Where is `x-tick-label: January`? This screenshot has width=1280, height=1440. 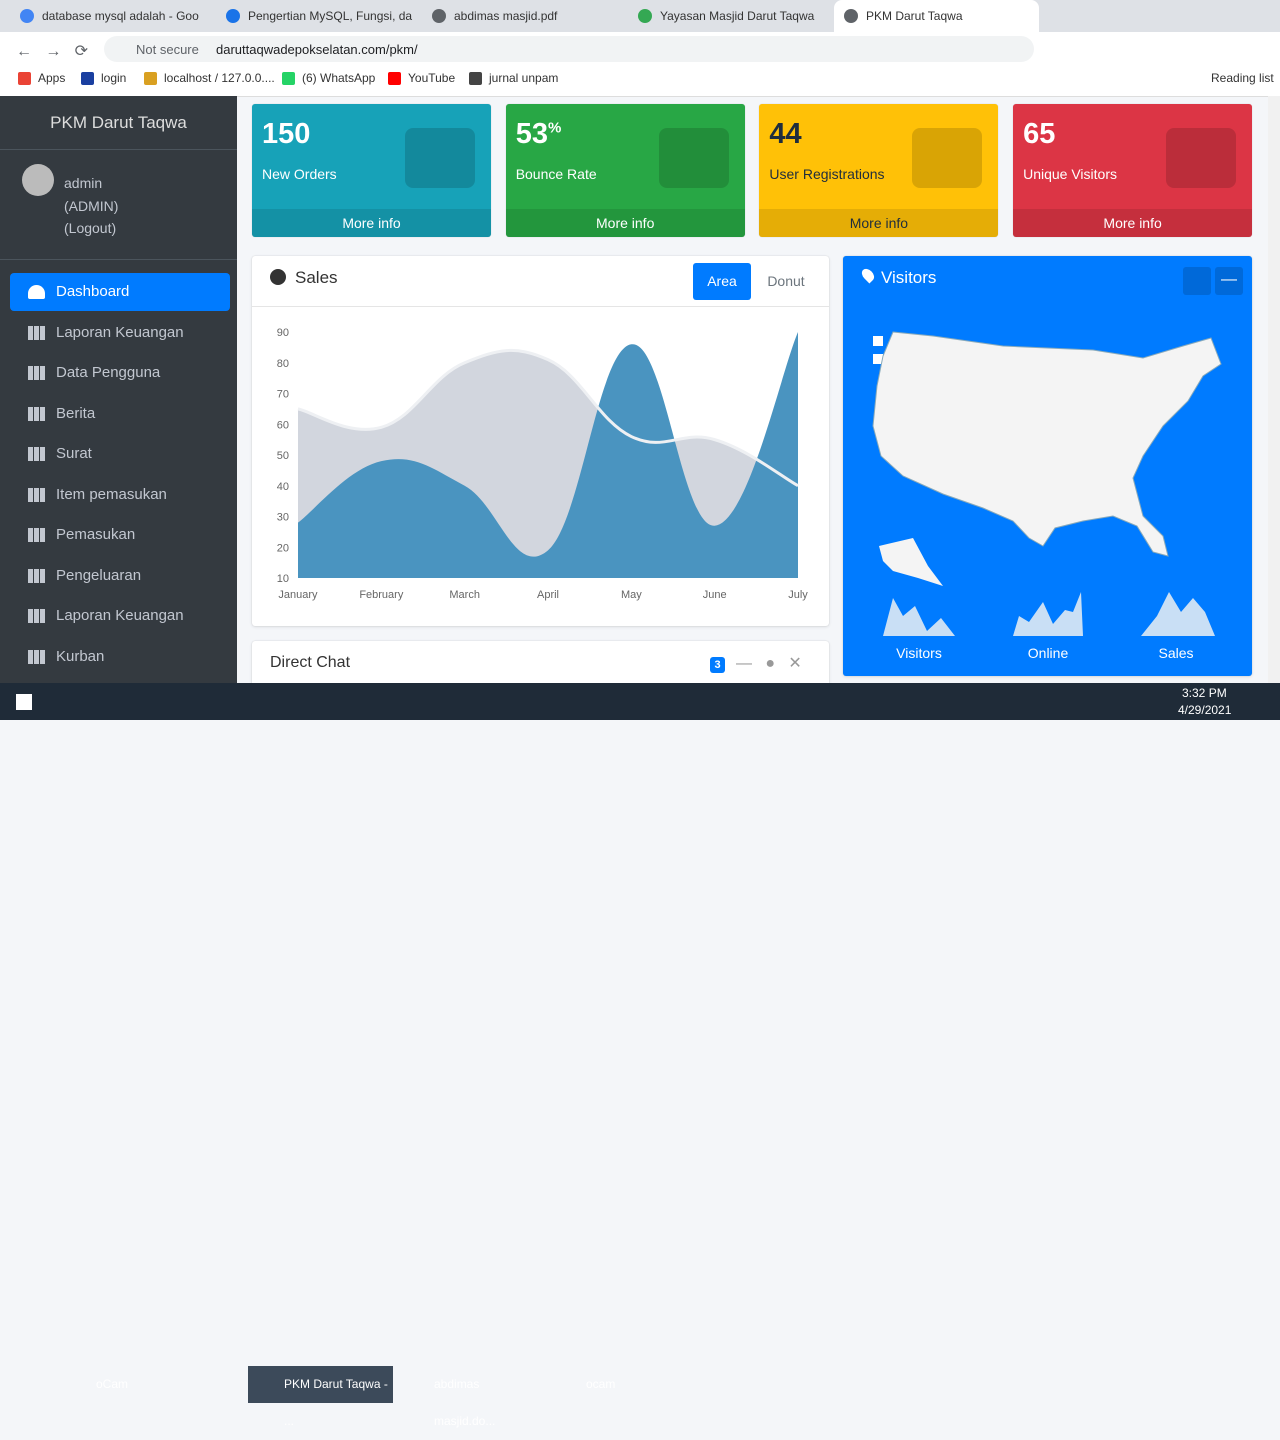 x-tick-label: January is located at coordinates (298, 595).